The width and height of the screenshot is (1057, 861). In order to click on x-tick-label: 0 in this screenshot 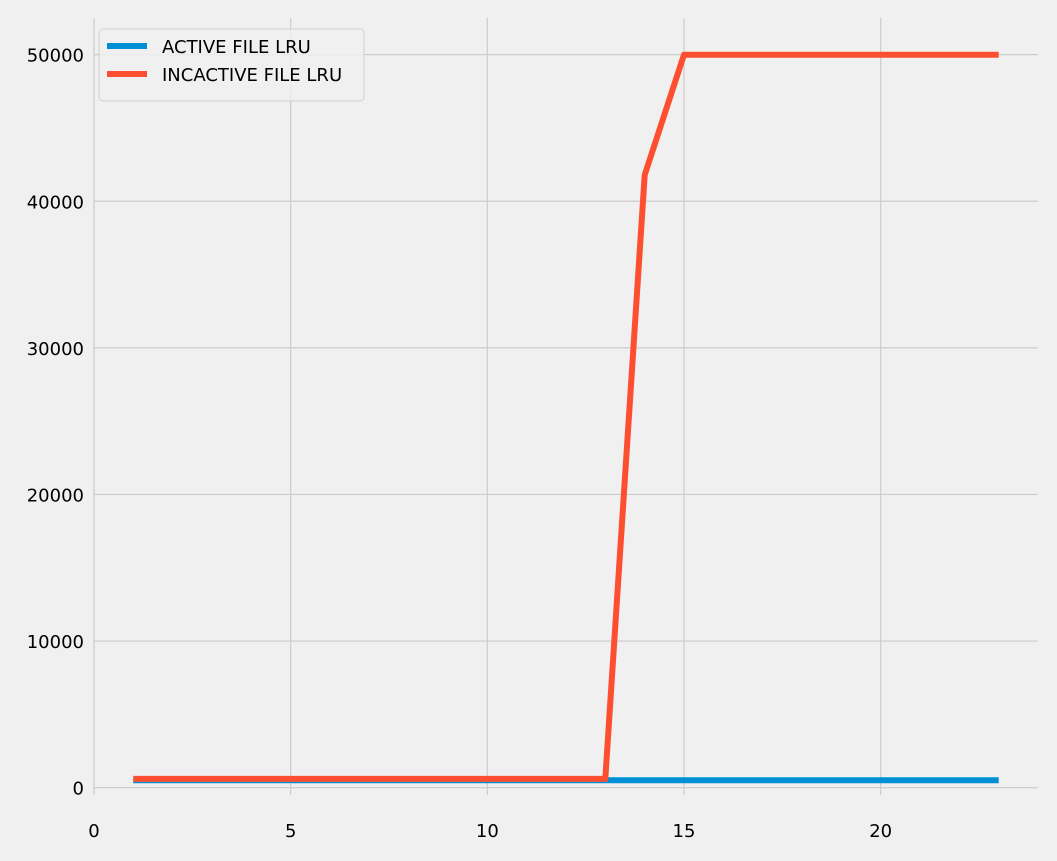, I will do `click(93, 831)`.